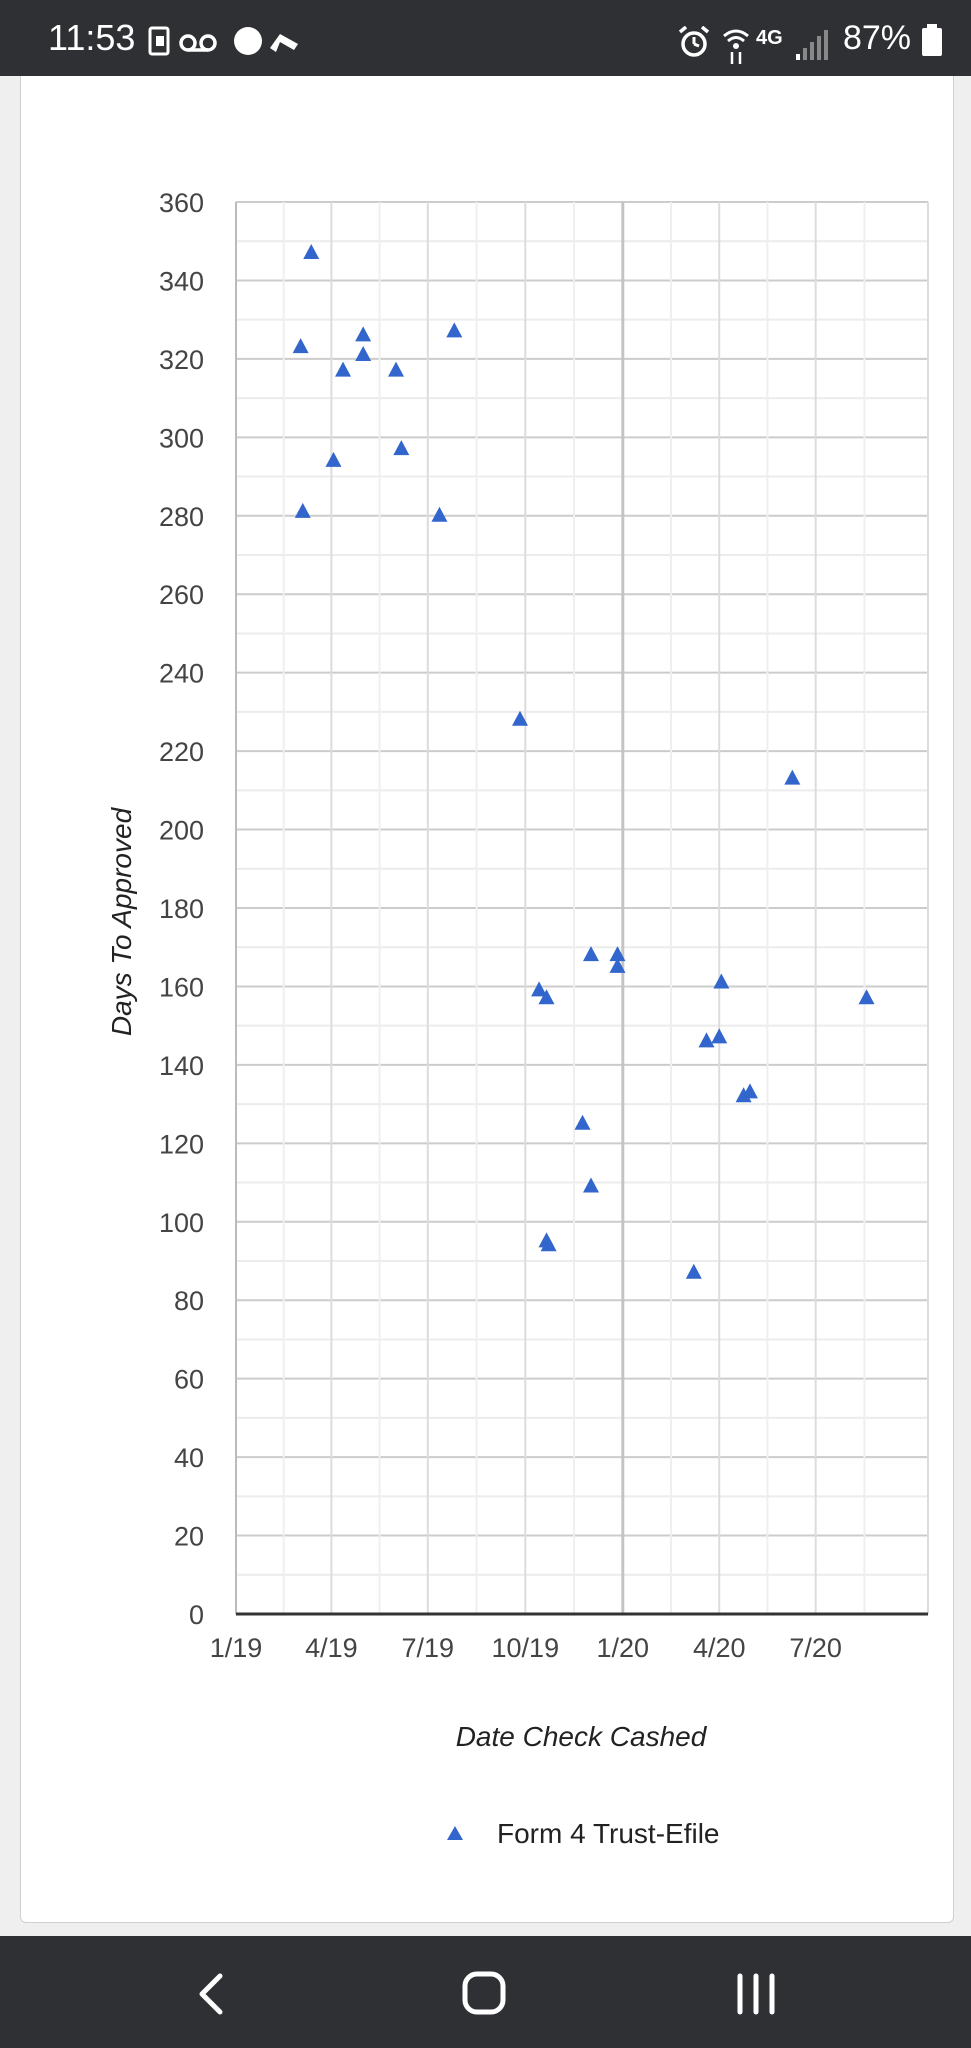 This screenshot has height=2048, width=971. I want to click on y-tick-label: 280, so click(181, 517).